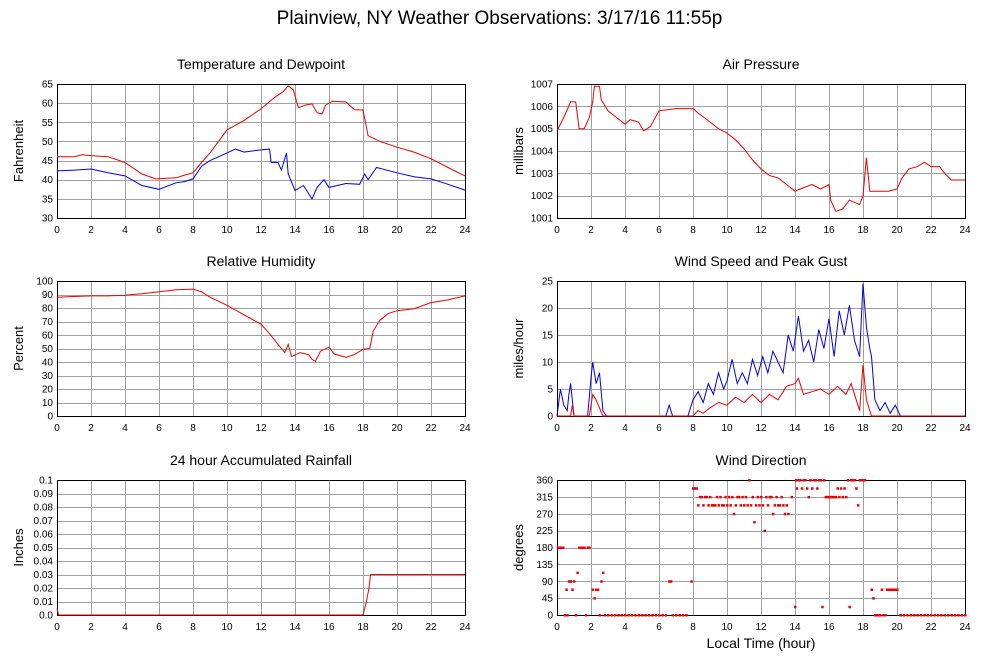 The height and width of the screenshot is (659, 999). I want to click on rain-ylabel: Inches, so click(18, 547).